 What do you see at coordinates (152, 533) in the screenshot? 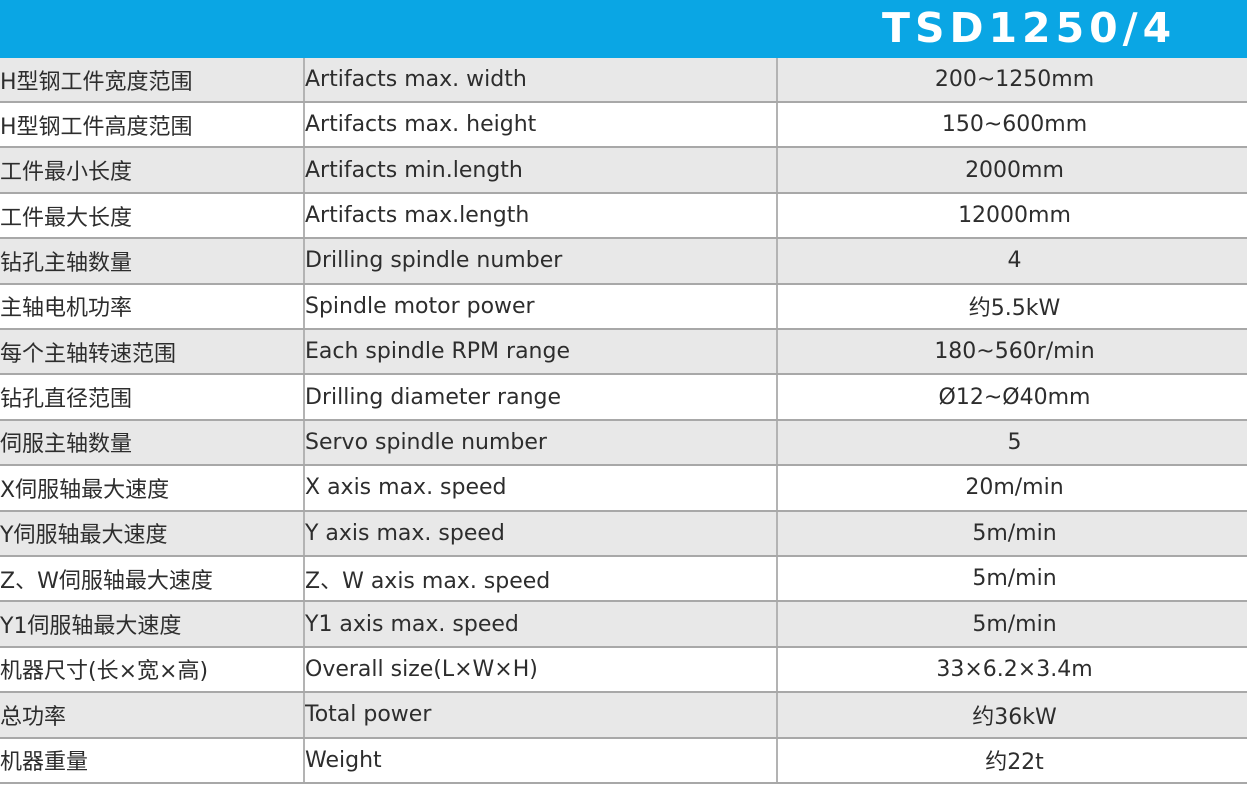
I see `spec-cn-label: Y伺服轴最大速度` at bounding box center [152, 533].